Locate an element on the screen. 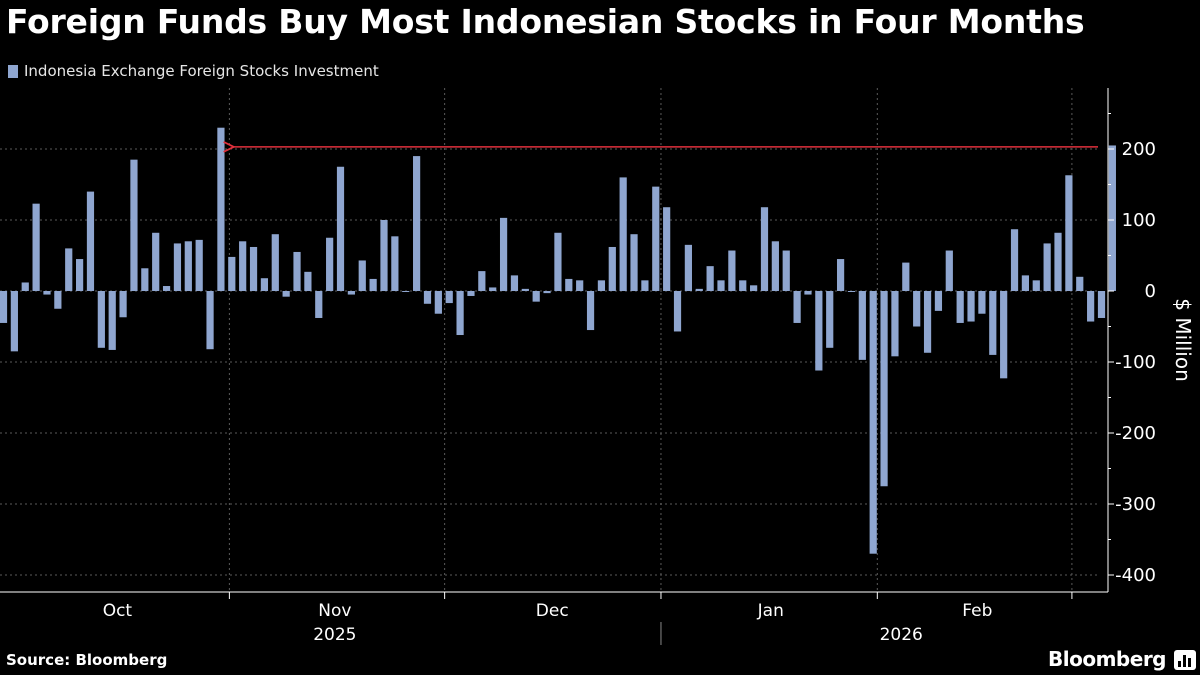 This screenshot has width=1200, height=675. y-tick-label: -100 is located at coordinates (1135, 362).